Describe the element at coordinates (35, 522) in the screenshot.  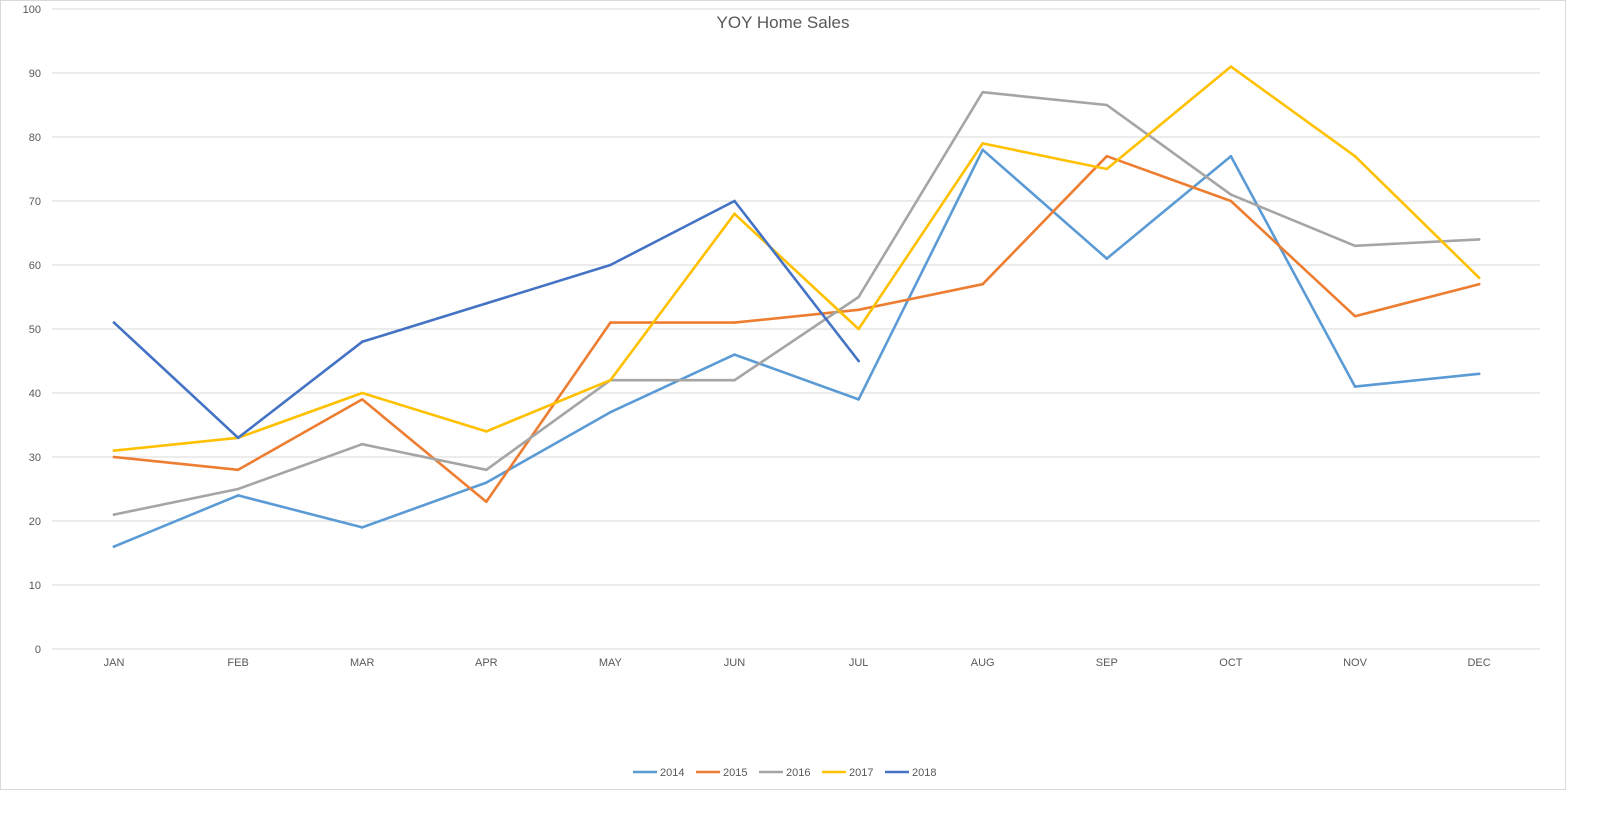
I see `y-tick-label: 20` at that location.